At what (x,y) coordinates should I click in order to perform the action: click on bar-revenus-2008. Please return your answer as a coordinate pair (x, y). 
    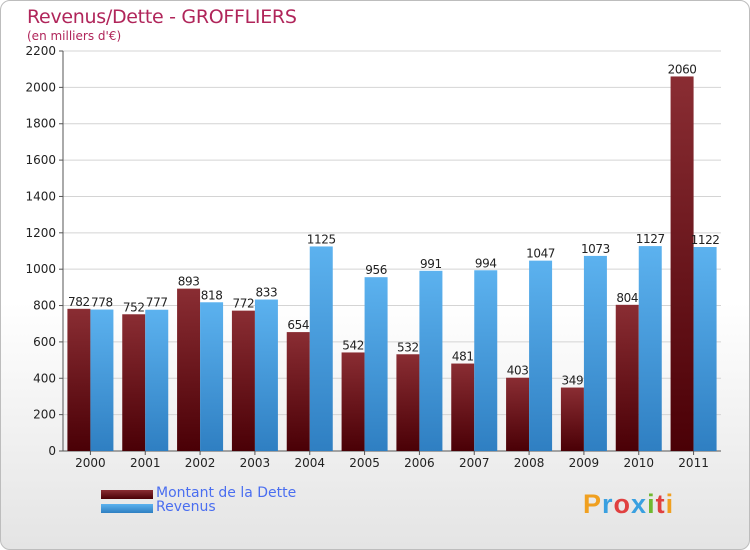
    Looking at the image, I should click on (541, 355).